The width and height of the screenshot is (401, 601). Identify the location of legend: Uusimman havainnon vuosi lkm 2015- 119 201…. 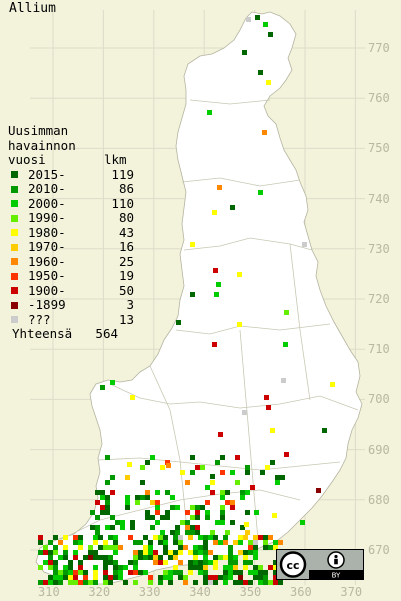
(71, 232).